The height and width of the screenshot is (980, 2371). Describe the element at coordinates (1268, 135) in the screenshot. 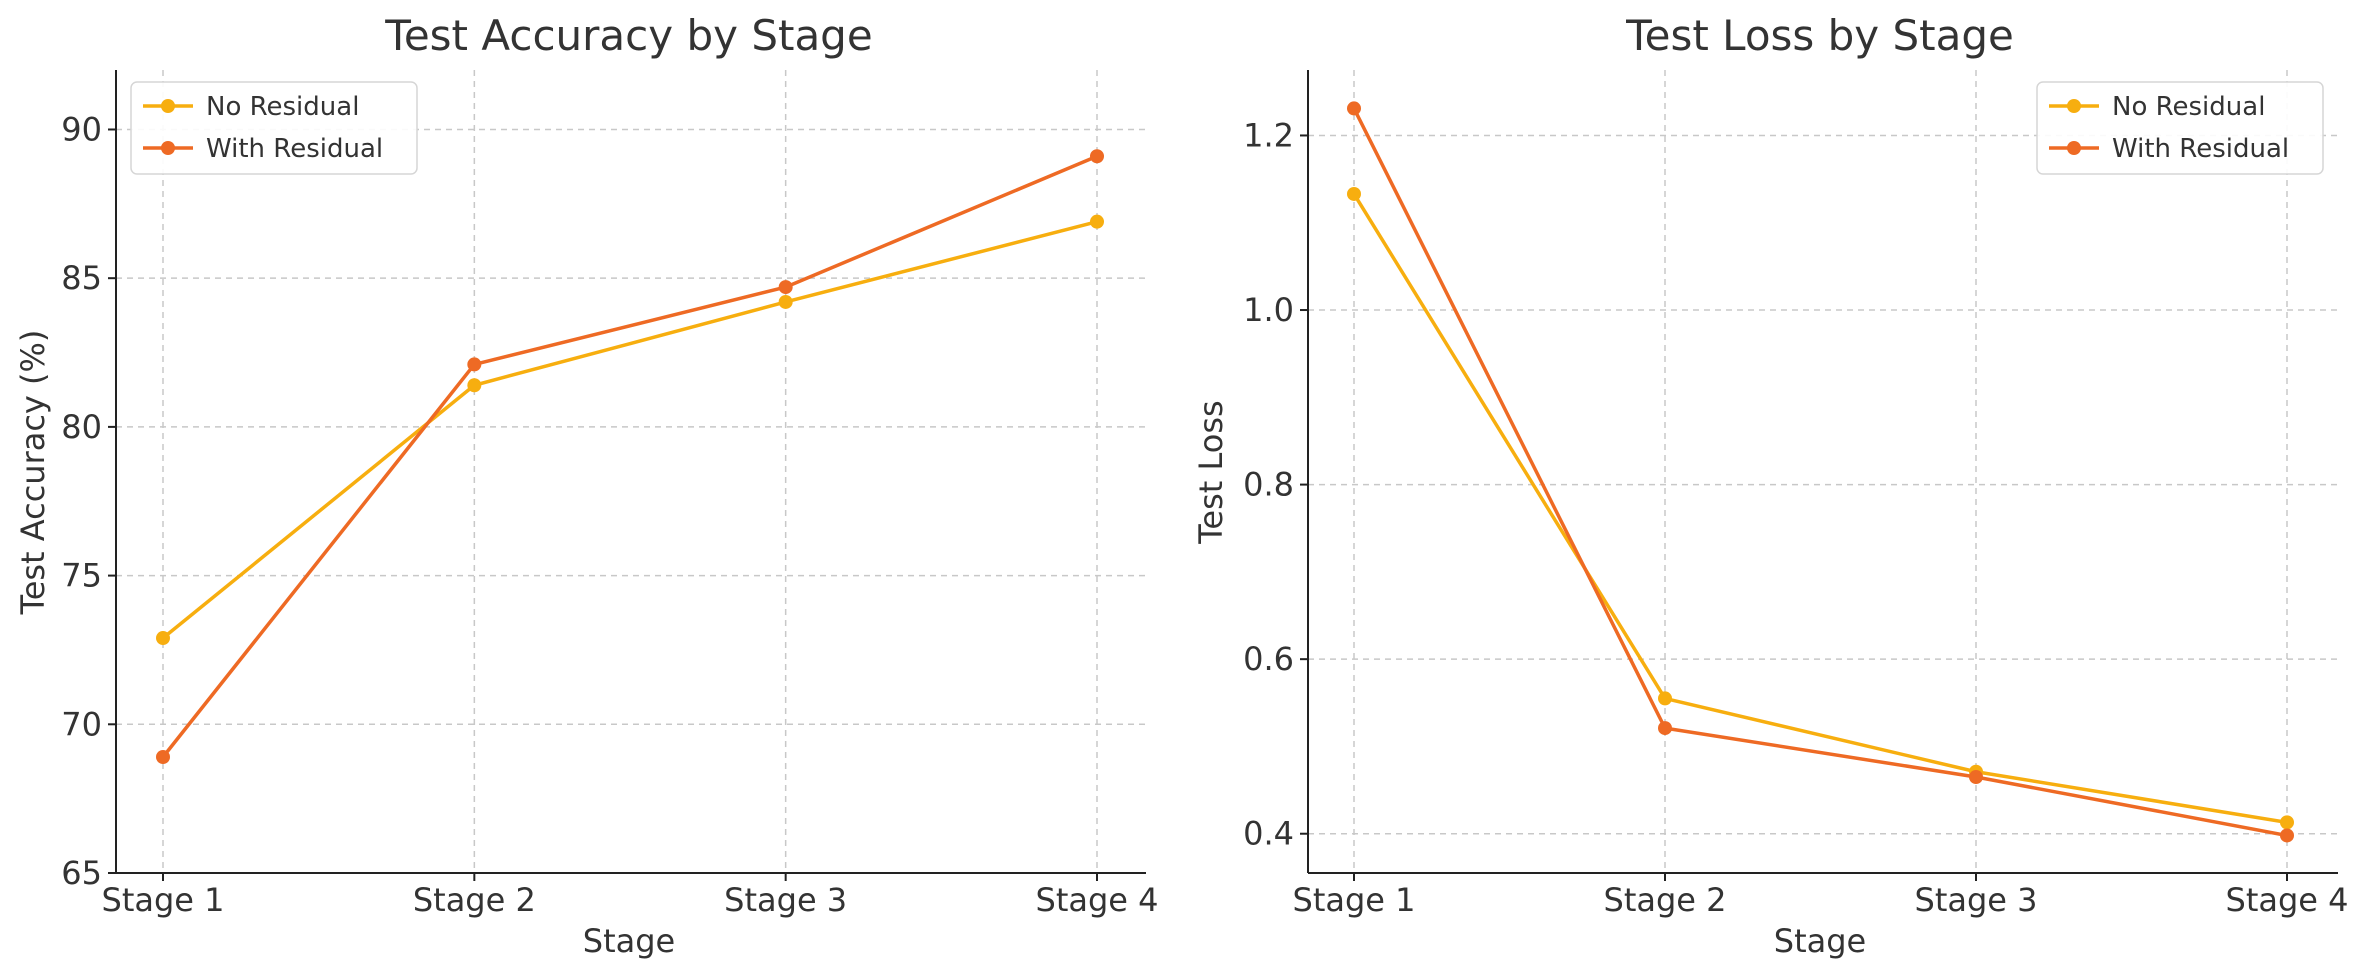

I see `y-tick-label: 1.2` at that location.